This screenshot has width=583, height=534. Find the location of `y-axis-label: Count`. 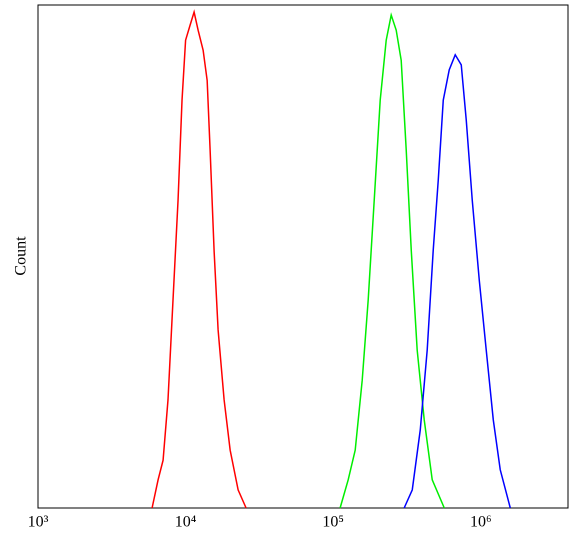

y-axis-label: Count is located at coordinates (21, 256).